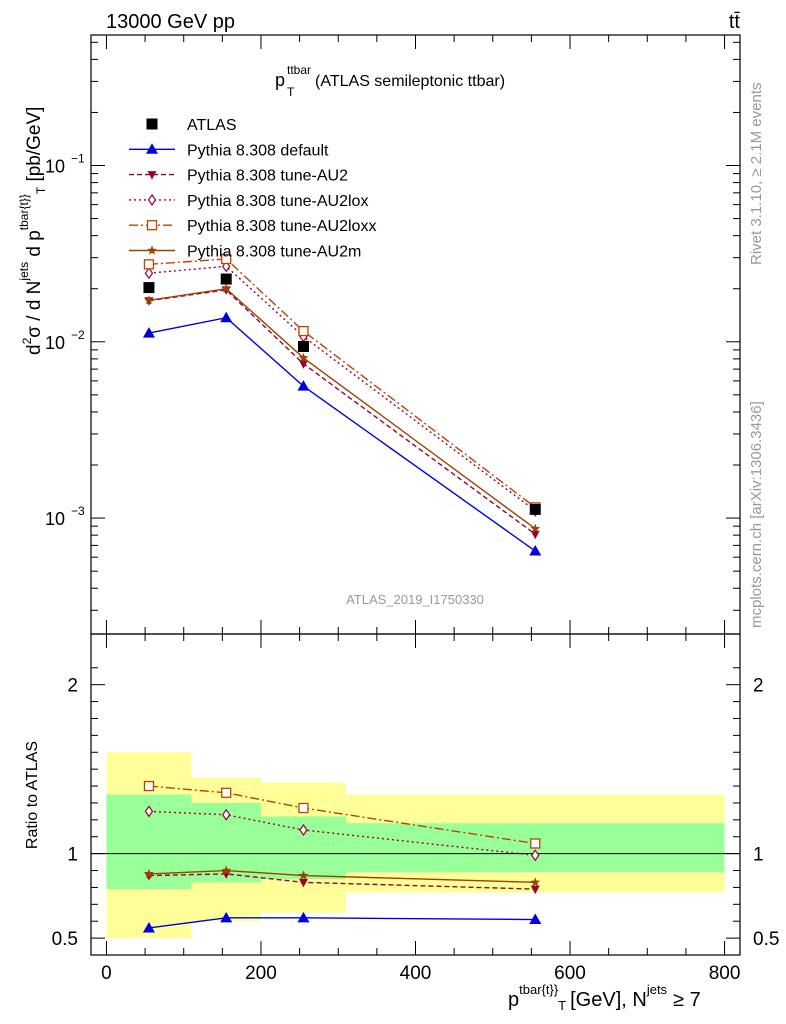 This screenshot has width=786, height=1024. I want to click on x-tick-label: 200, so click(261, 973).